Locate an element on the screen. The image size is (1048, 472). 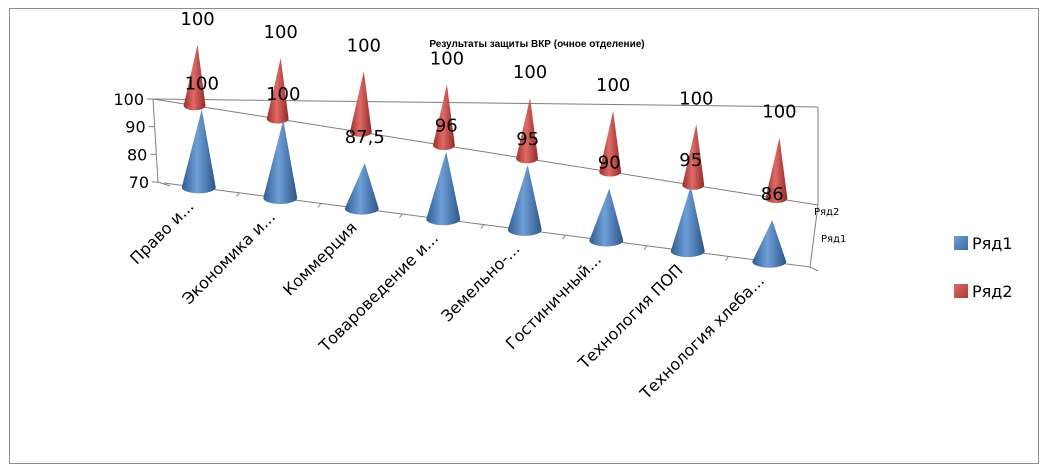
cone-Ряд2-4 is located at coordinates (444, 117).